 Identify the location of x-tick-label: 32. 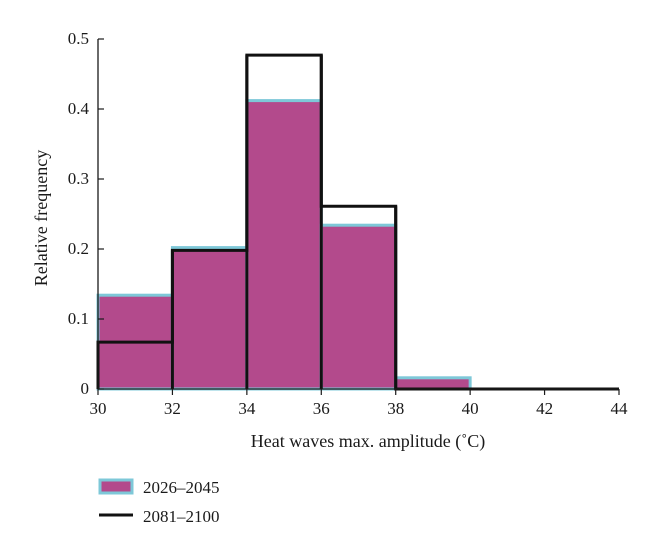
(172, 408).